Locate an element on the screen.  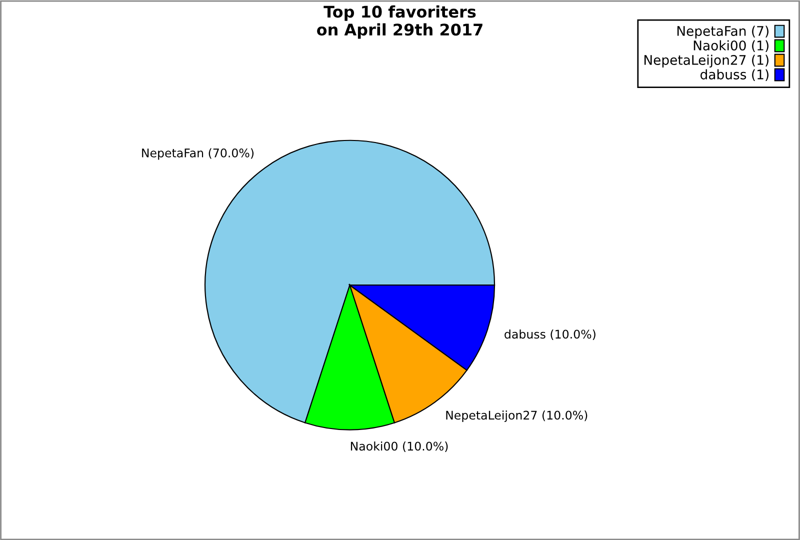
legend-label: NepetaLeijon27 (1) is located at coordinates (706, 61).